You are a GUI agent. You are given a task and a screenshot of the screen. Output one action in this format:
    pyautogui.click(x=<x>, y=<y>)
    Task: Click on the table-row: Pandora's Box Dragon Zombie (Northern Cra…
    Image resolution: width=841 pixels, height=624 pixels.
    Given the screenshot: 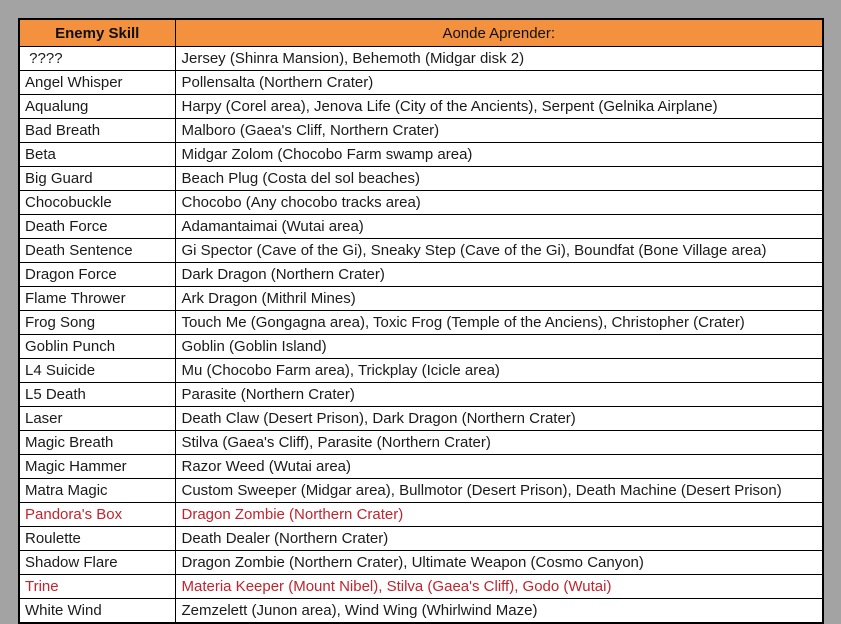 What is the action you would take?
    pyautogui.click(x=421, y=514)
    